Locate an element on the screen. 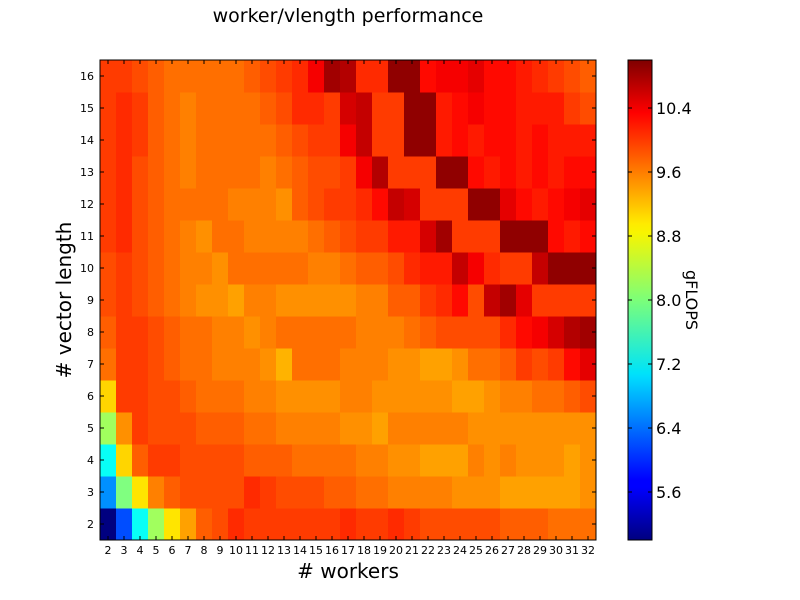 The width and height of the screenshot is (800, 600). y-axis-label: # vector length is located at coordinates (64, 300).